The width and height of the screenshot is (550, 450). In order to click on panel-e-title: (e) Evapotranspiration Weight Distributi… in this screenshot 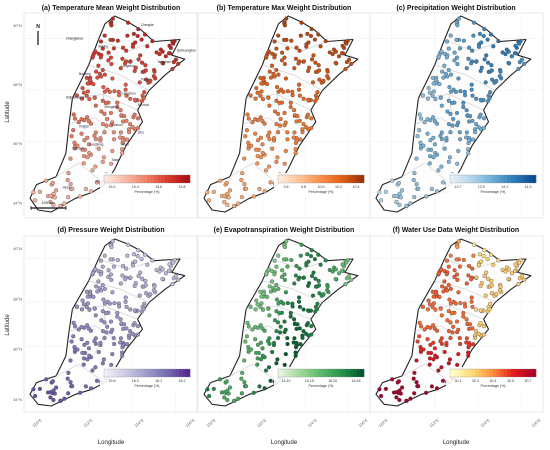, I will do `click(284, 230)`.